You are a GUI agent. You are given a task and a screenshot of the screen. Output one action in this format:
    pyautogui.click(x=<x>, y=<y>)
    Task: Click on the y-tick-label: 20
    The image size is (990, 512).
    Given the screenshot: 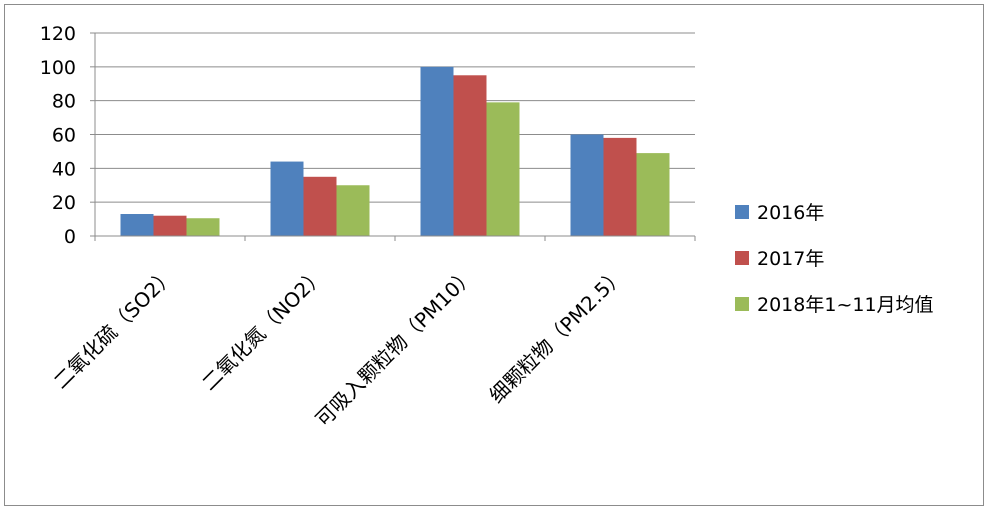 What is the action you would take?
    pyautogui.click(x=64, y=203)
    